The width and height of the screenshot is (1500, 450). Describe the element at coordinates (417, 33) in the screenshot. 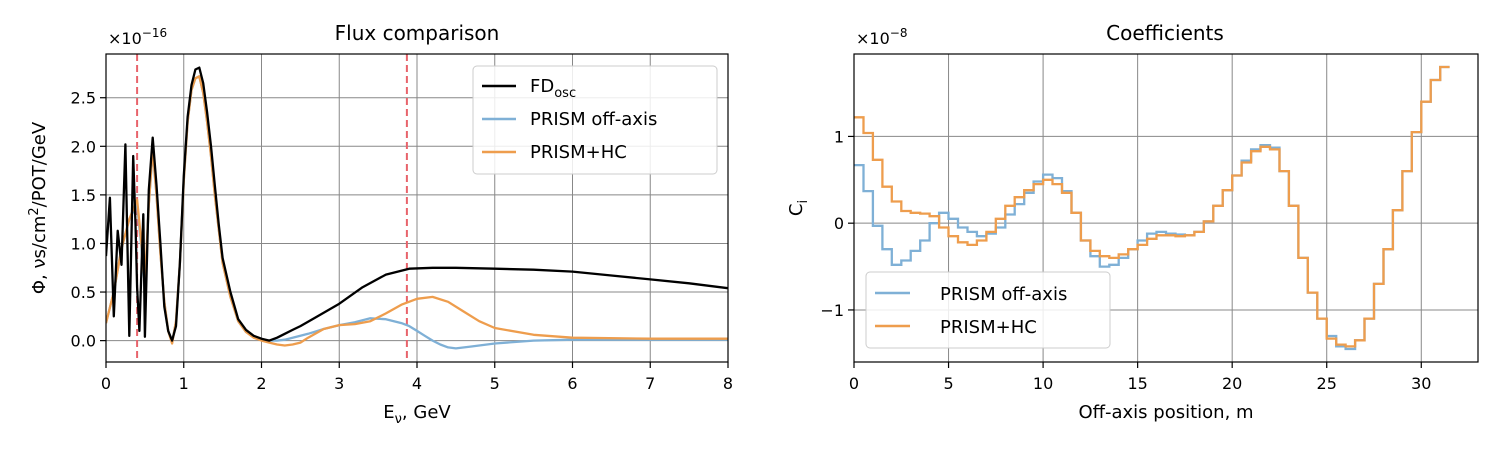

I see `flux-chart-title: Flux comparison` at that location.